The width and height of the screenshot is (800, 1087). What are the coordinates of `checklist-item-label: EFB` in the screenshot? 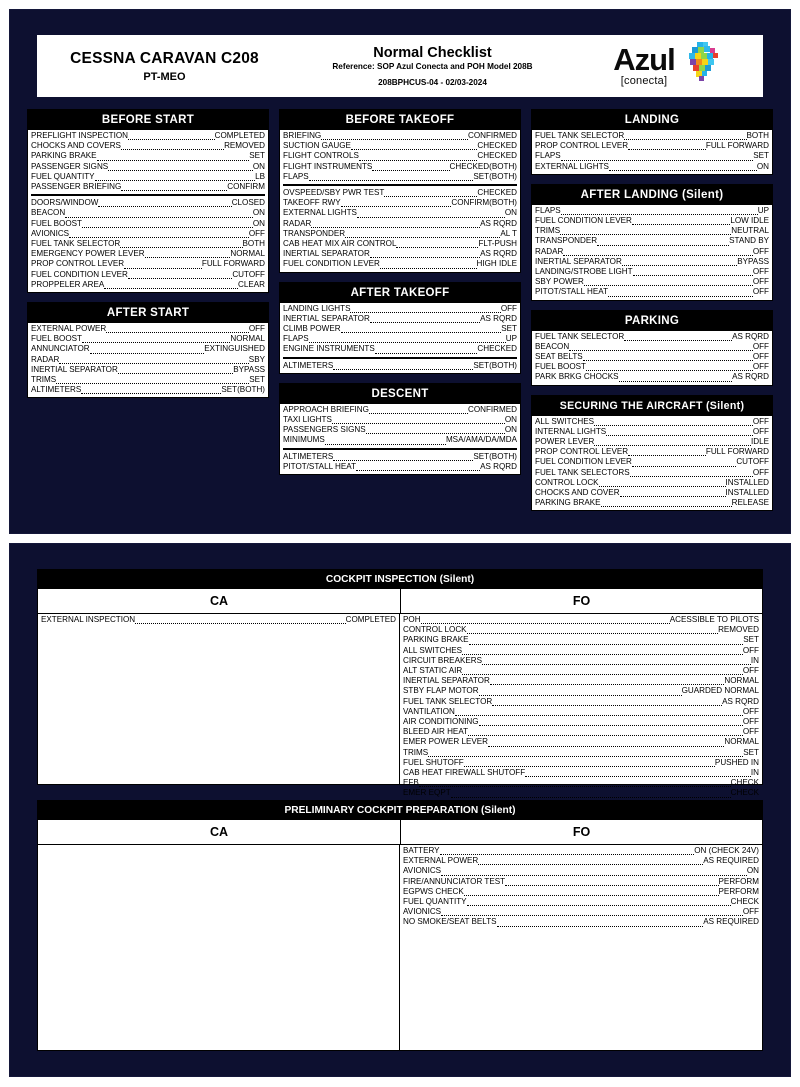 It's located at (411, 783).